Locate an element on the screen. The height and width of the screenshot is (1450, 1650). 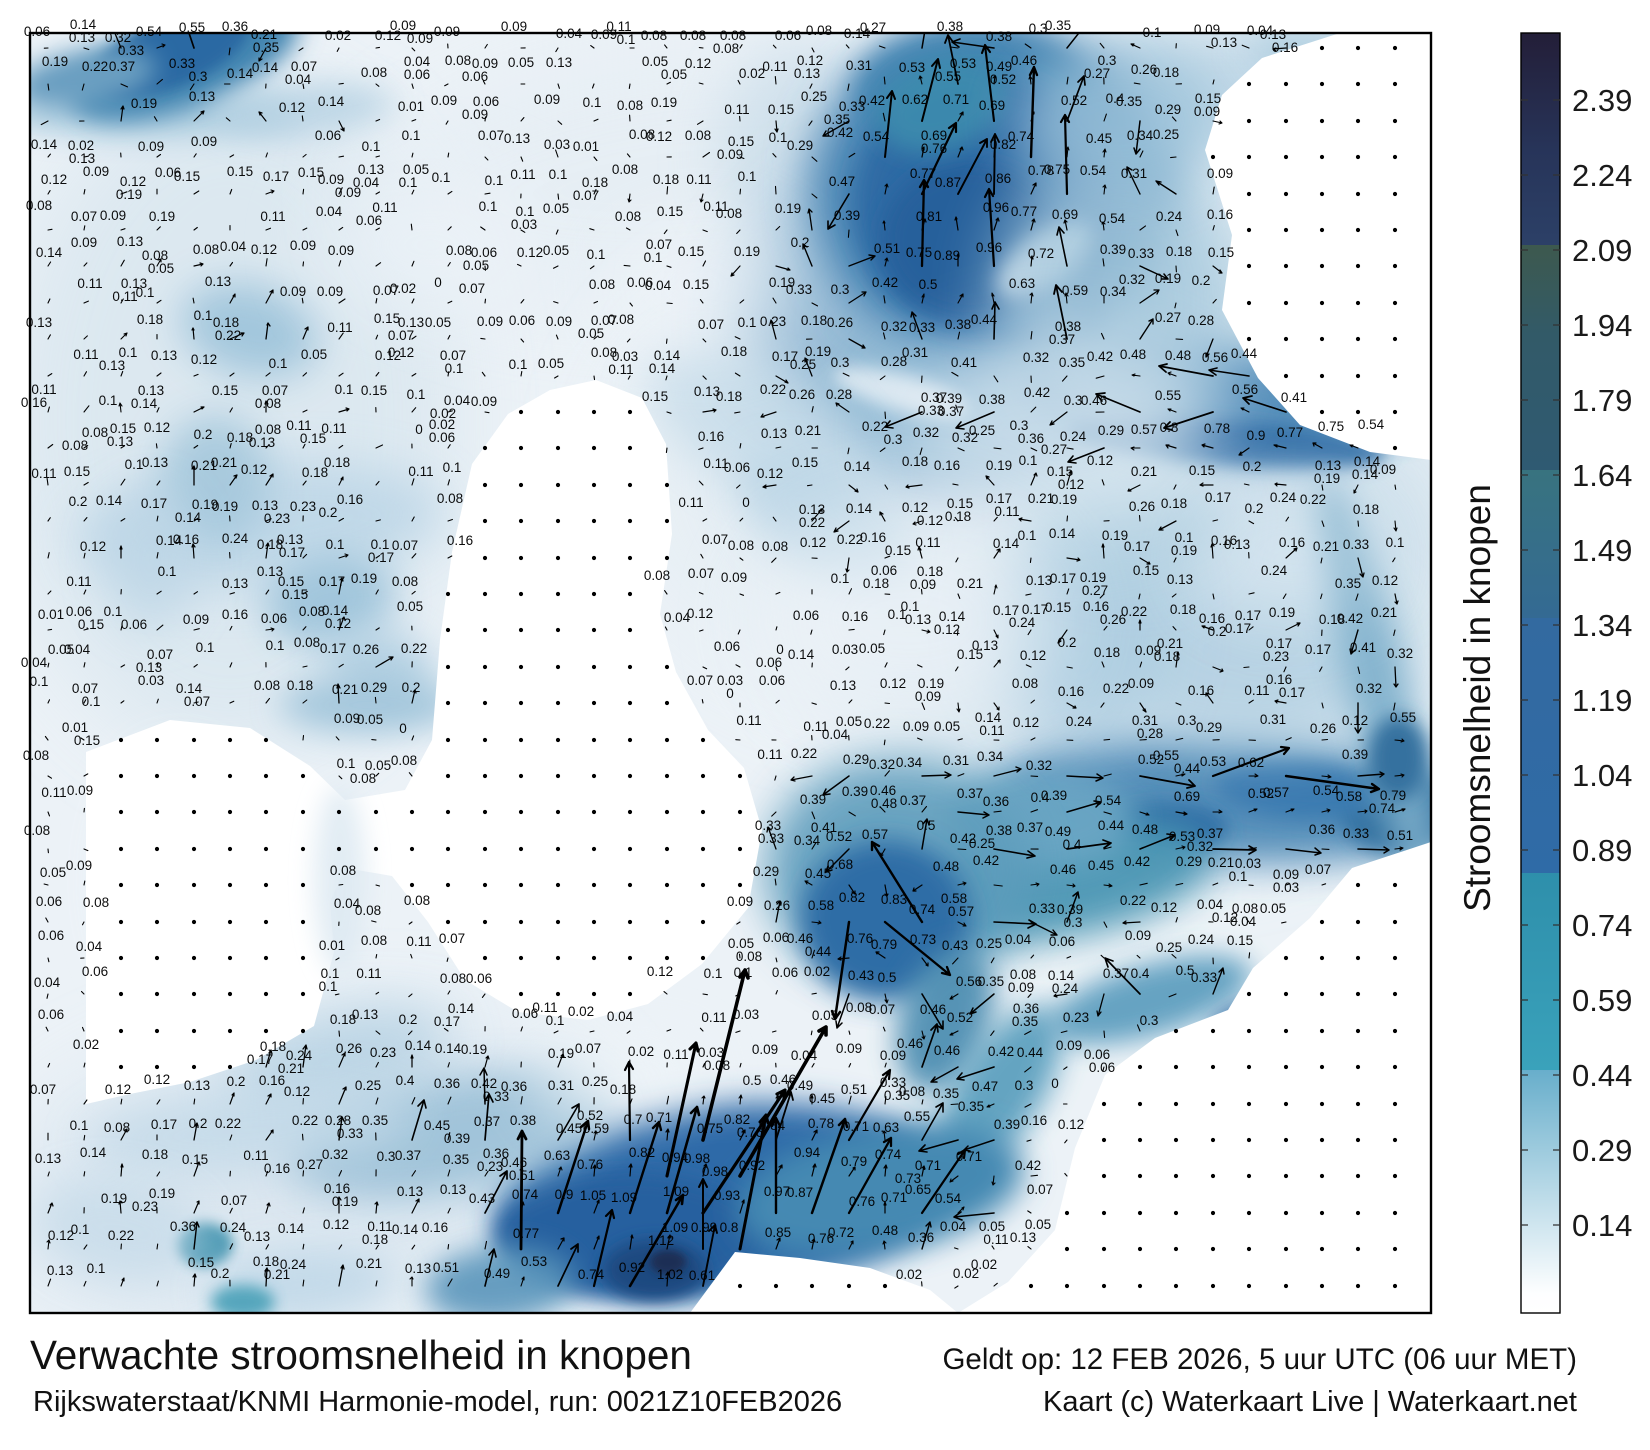
svg-text: 0.27 is located at coordinates (873, 27).